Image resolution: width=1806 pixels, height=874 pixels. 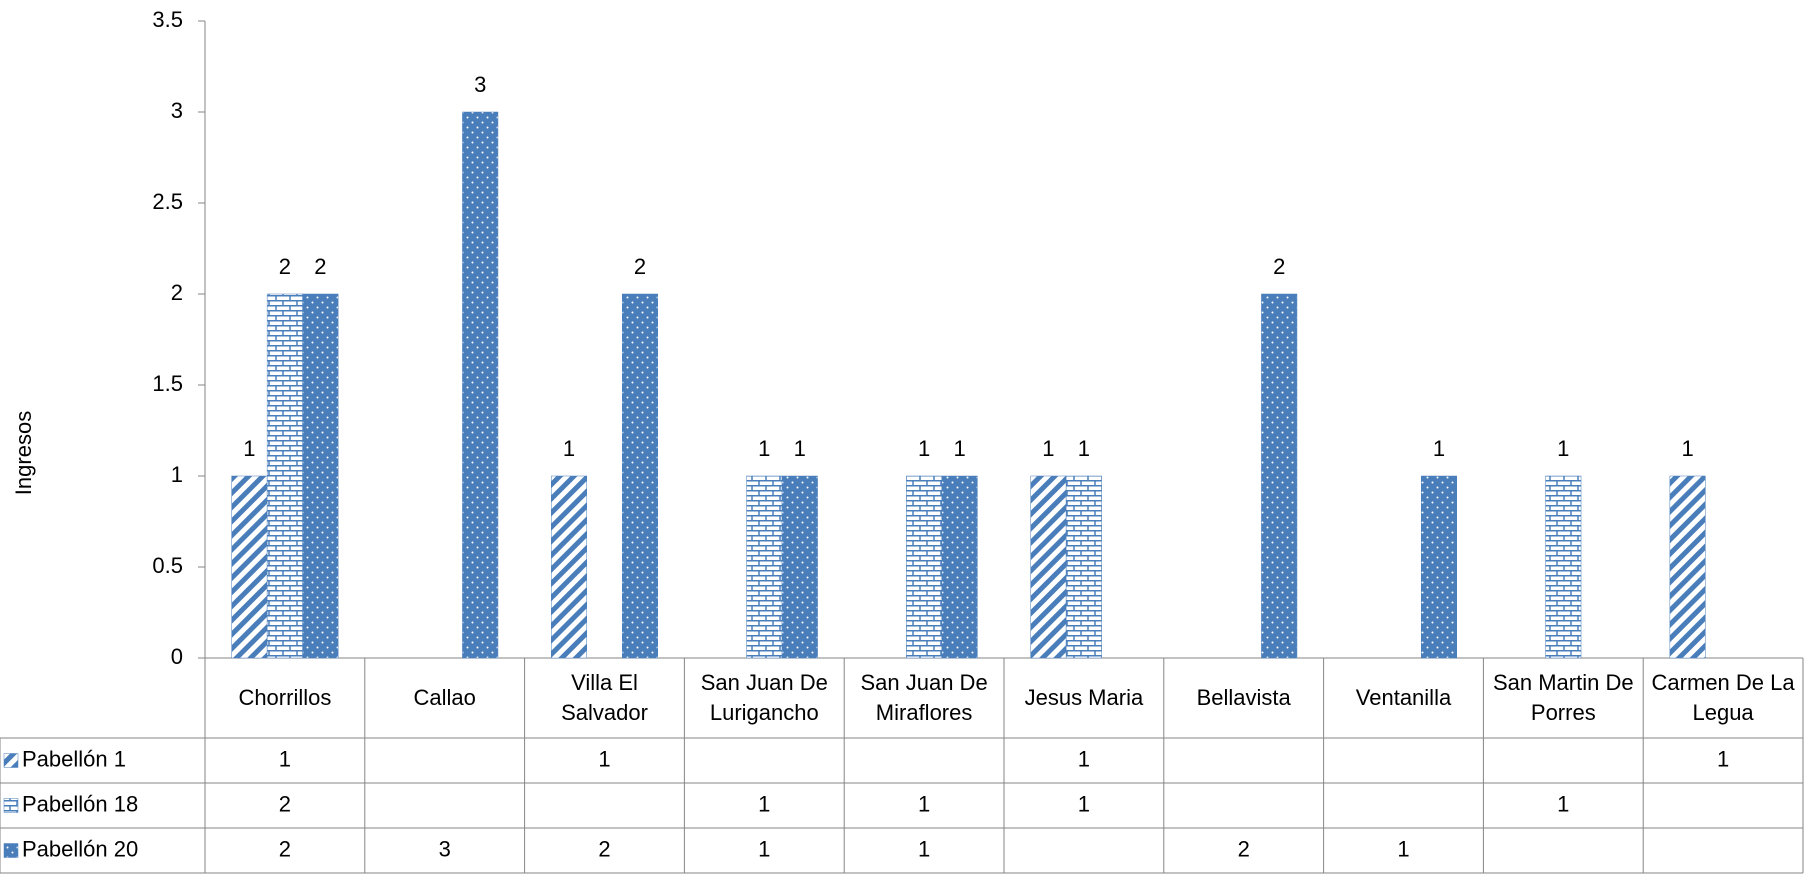 I want to click on category-label: San Martin De Porres, so click(x=1563, y=697).